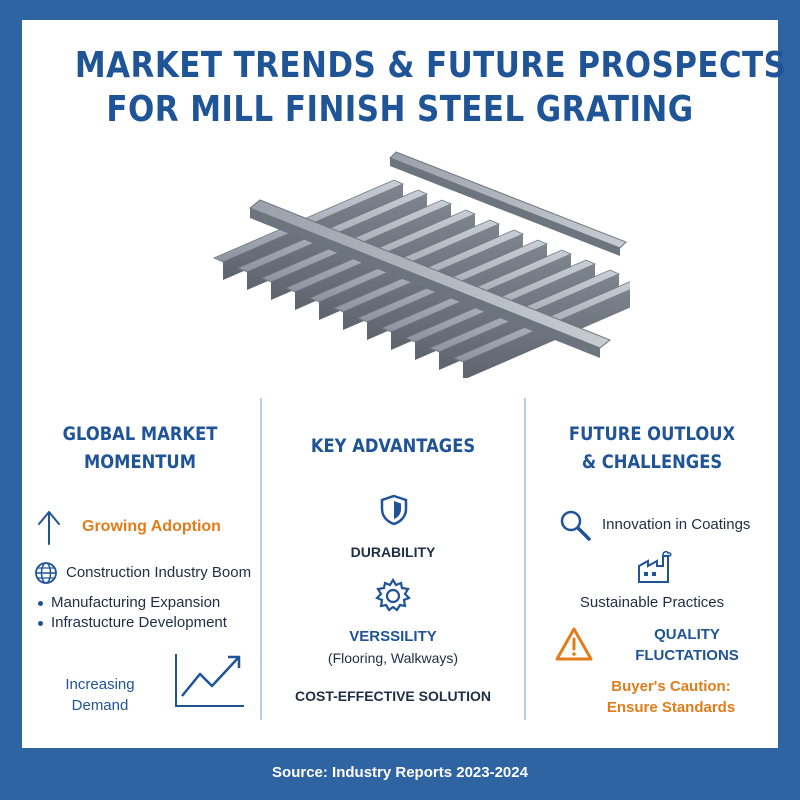  What do you see at coordinates (652, 462) in the screenshot?
I see `future-outlook-heading-2: & CHALLENGES` at bounding box center [652, 462].